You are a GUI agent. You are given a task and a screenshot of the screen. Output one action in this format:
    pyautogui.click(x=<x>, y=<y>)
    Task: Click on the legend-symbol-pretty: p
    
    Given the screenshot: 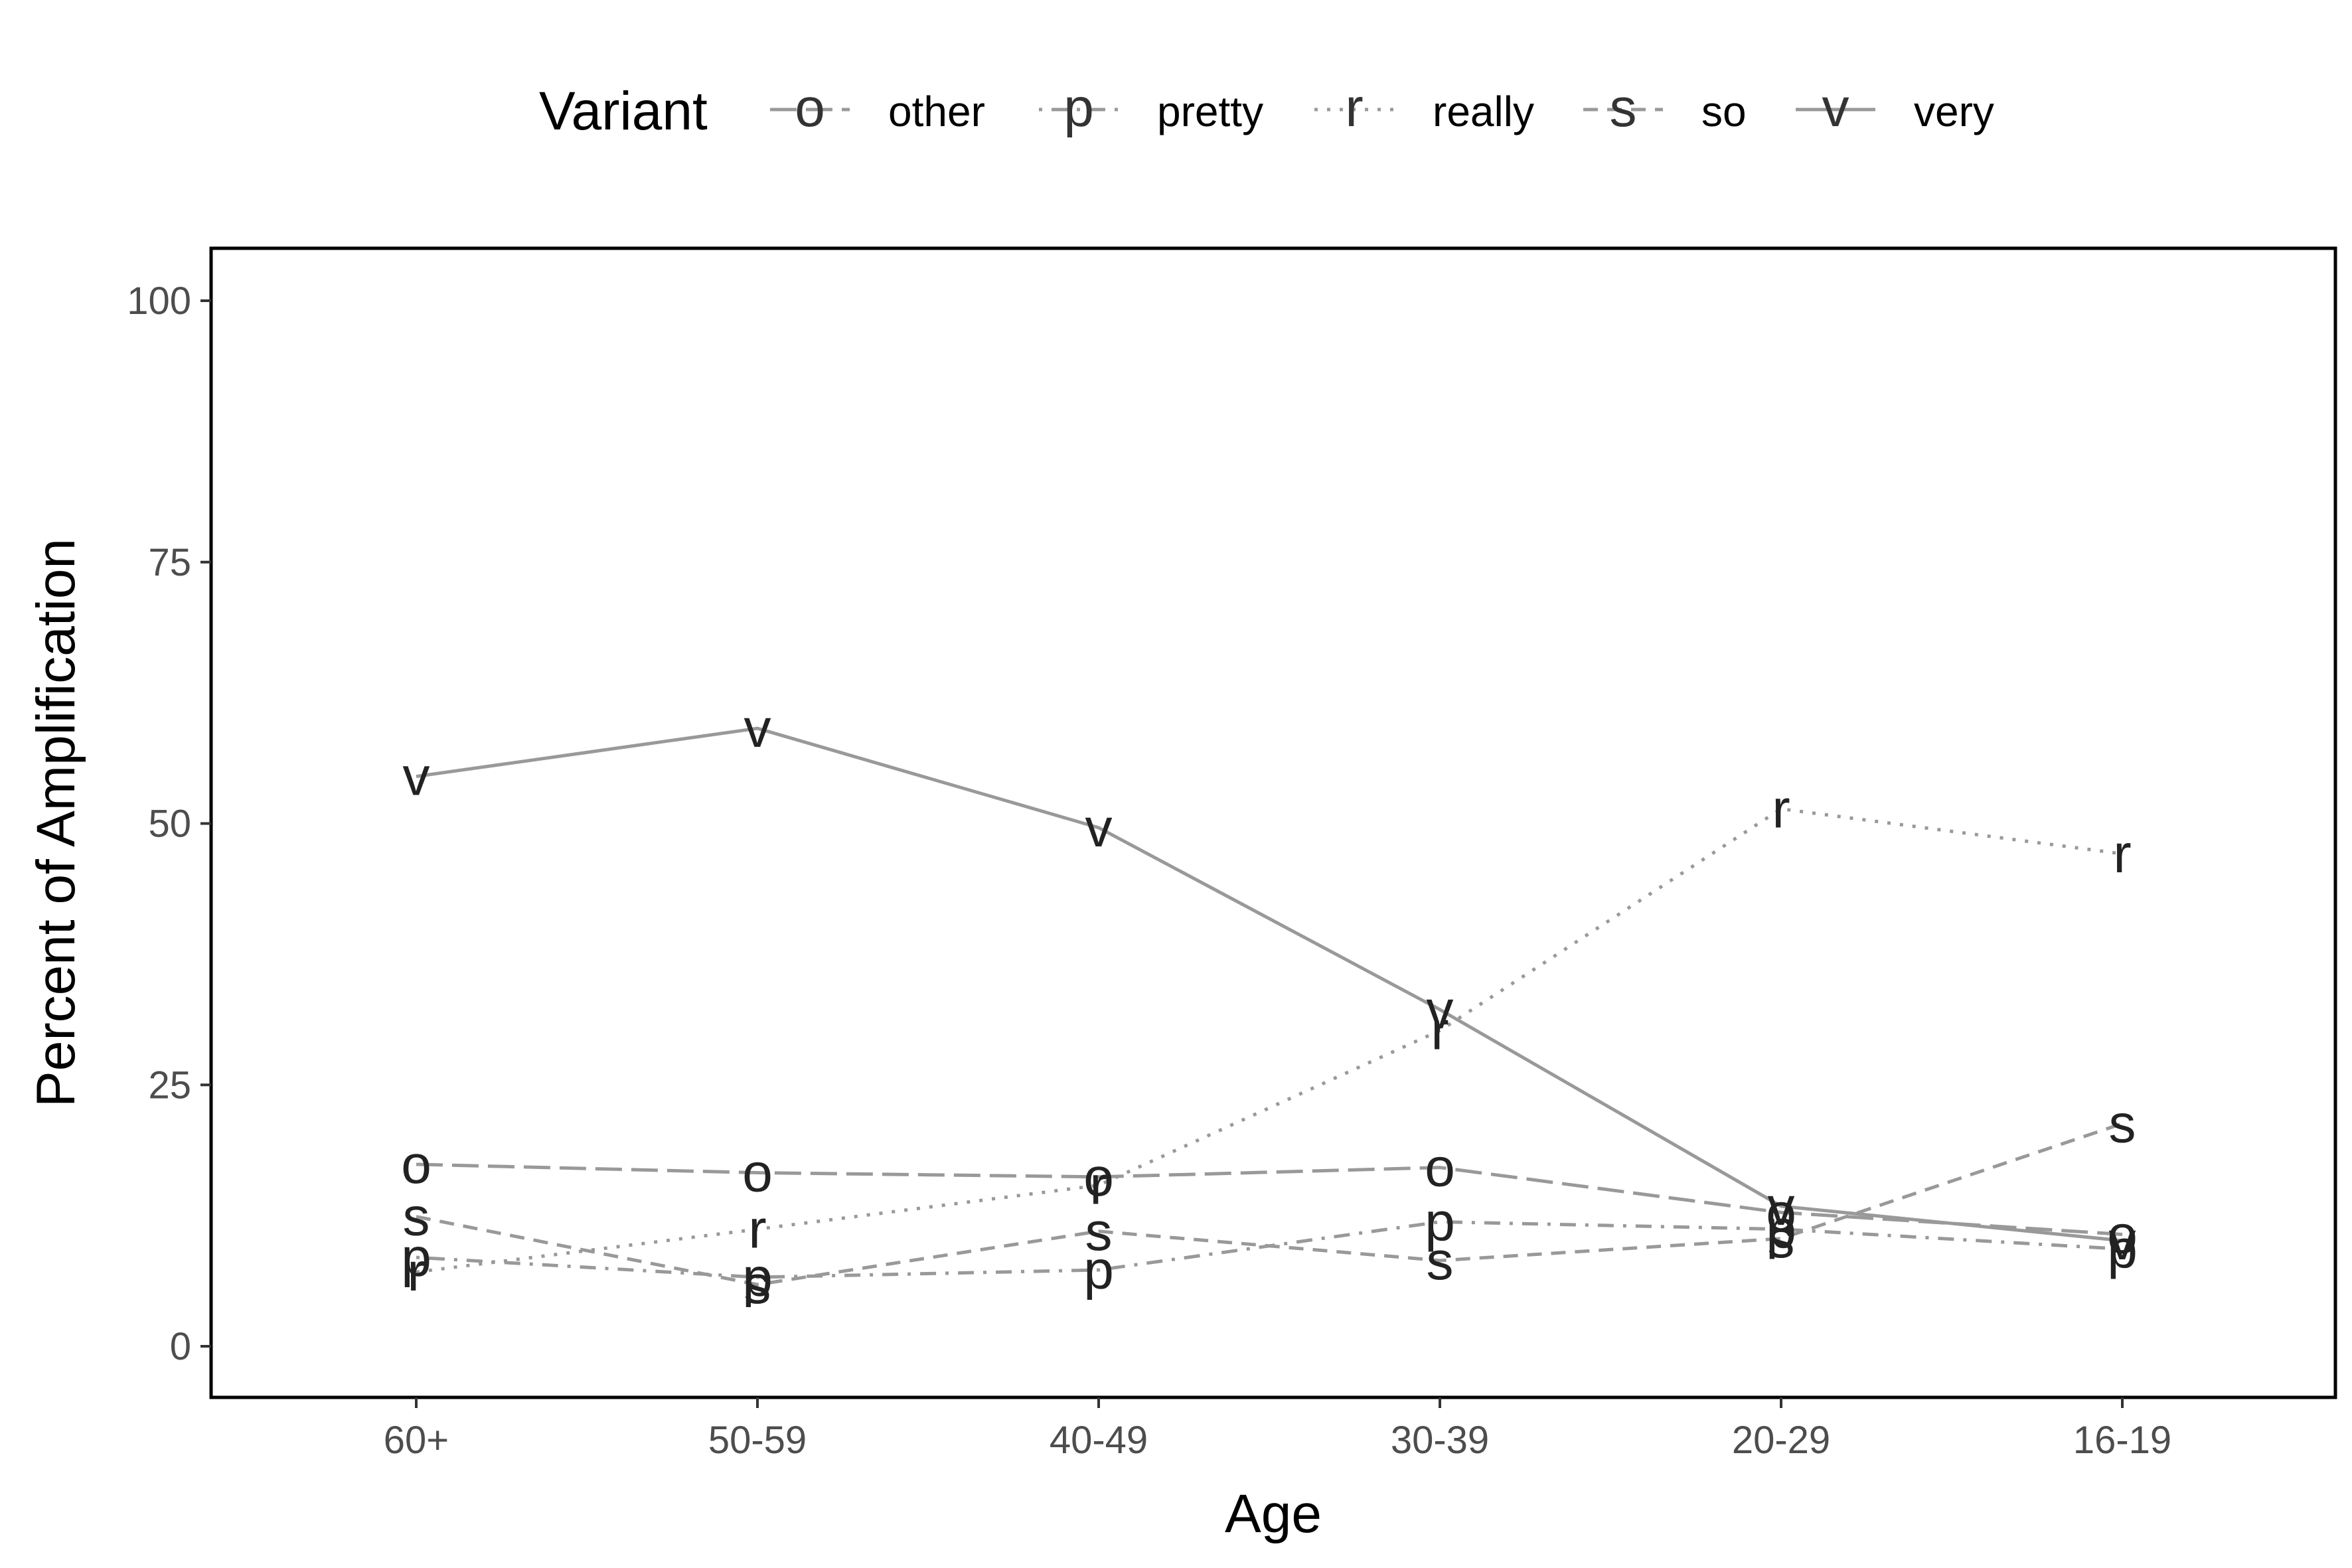 What is the action you would take?
    pyautogui.click(x=1079, y=108)
    